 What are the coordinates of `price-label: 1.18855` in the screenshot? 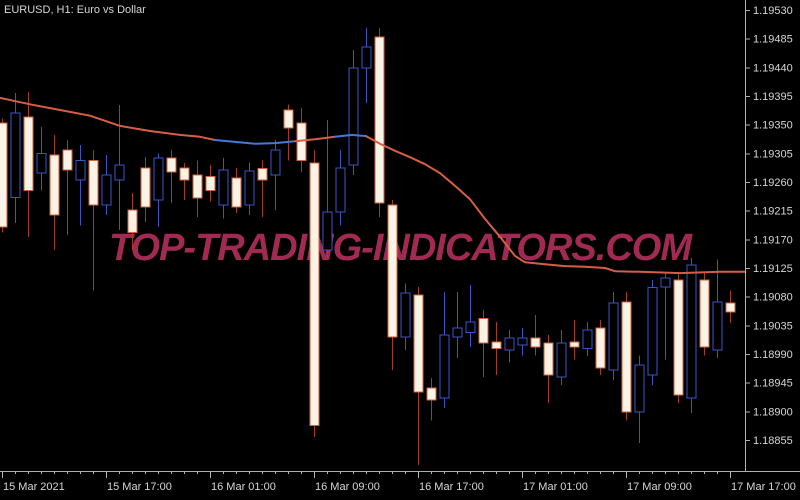 It's located at (773, 441).